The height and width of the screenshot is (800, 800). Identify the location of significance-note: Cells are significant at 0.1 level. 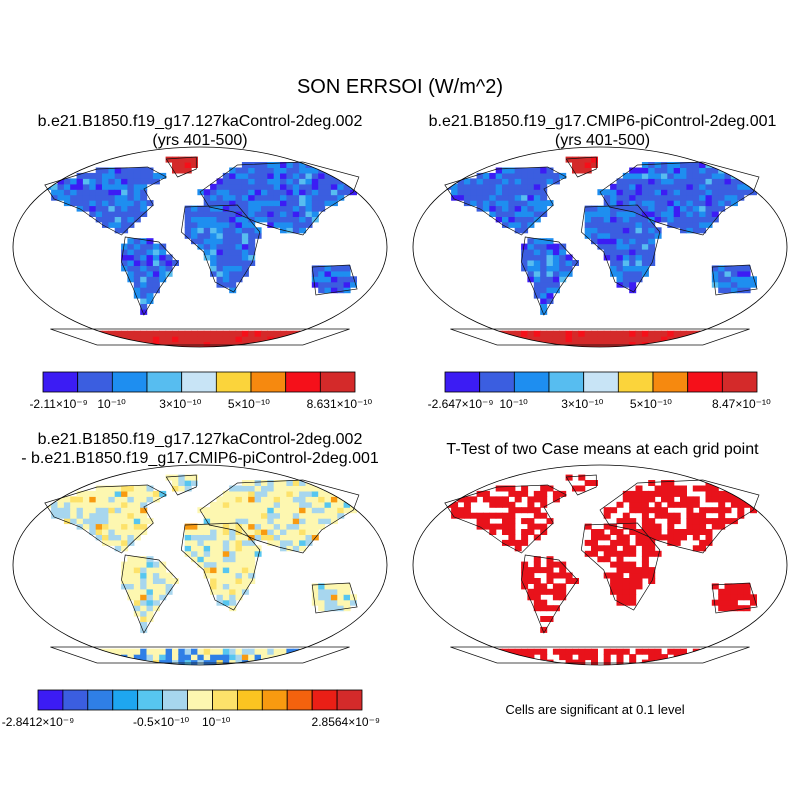
(595, 709).